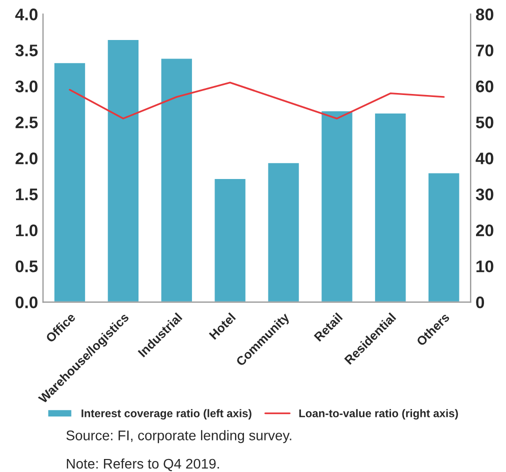  What do you see at coordinates (27, 194) in the screenshot?
I see `y-tick-label: 1.5` at bounding box center [27, 194].